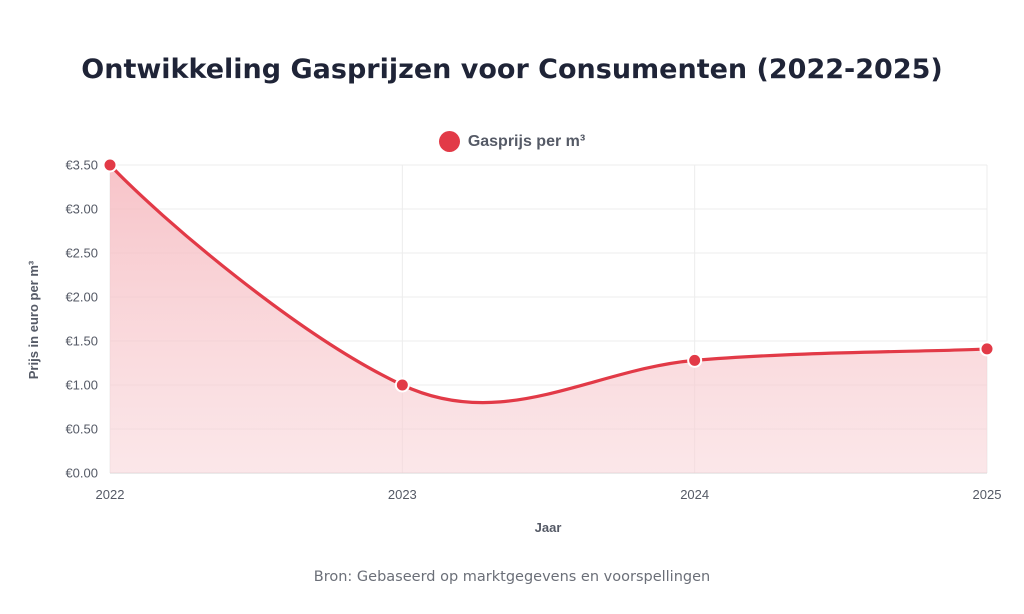 The width and height of the screenshot is (1024, 614). I want to click on y-tick-label: €2.00, so click(81, 297).